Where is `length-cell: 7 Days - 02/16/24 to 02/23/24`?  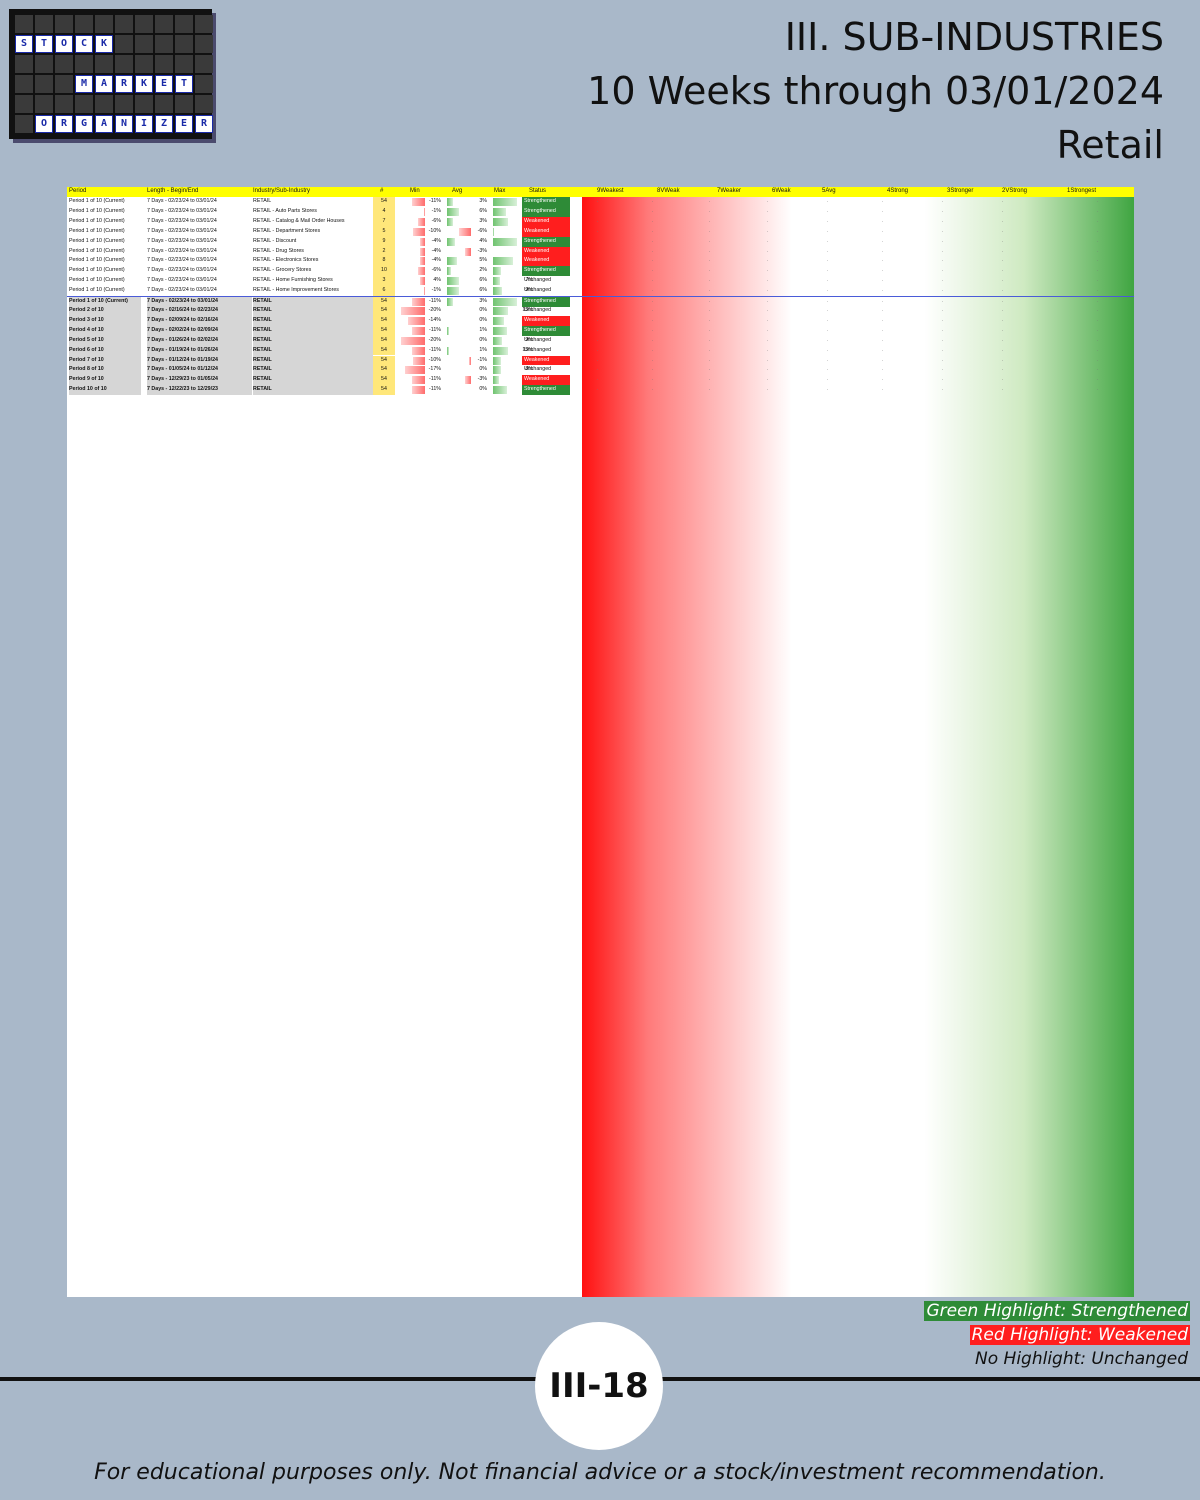
length-cell: 7 Days - 02/16/24 to 02/23/24 is located at coordinates (199, 310).